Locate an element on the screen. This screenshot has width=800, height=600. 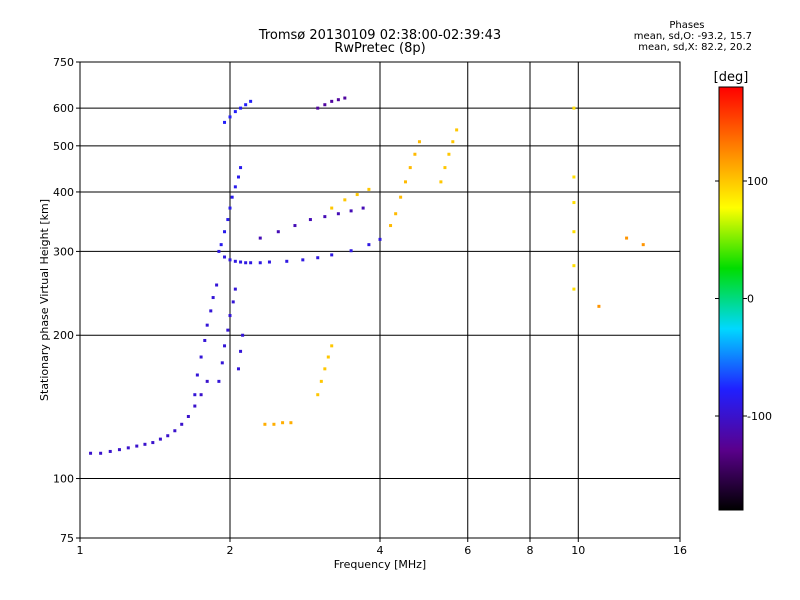
y-tick-label: 400 is located at coordinates (63, 192).